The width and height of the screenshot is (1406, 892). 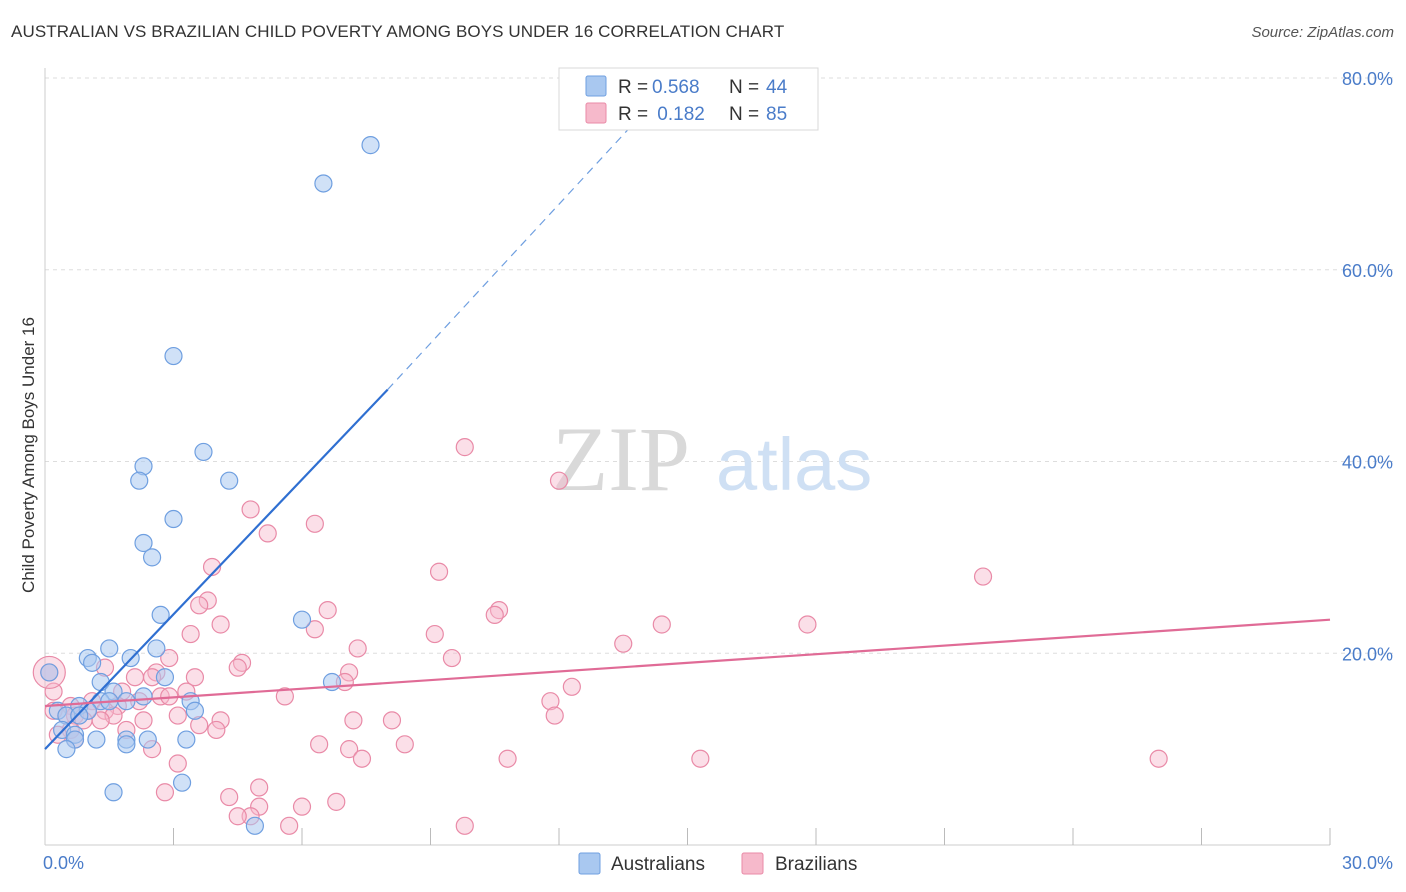 I want to click on bottom-legend-swatch-brazilians, so click(x=752, y=863).